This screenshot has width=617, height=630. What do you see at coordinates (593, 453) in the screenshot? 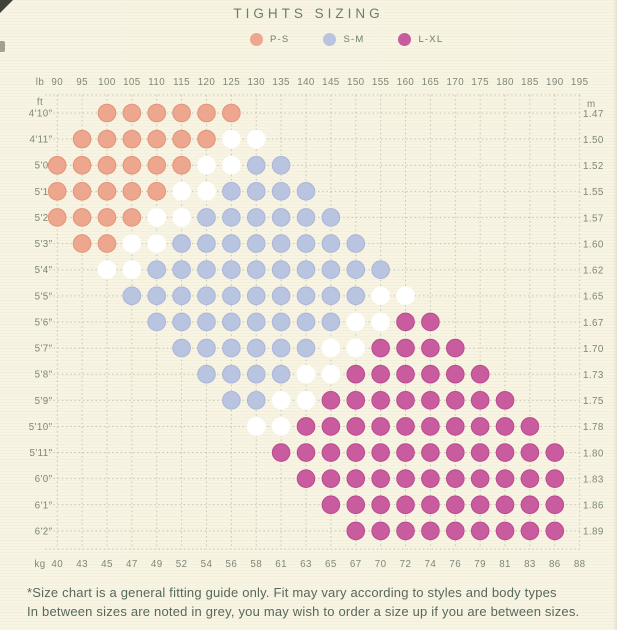
I see `tick-label-m: 1.80` at bounding box center [593, 453].